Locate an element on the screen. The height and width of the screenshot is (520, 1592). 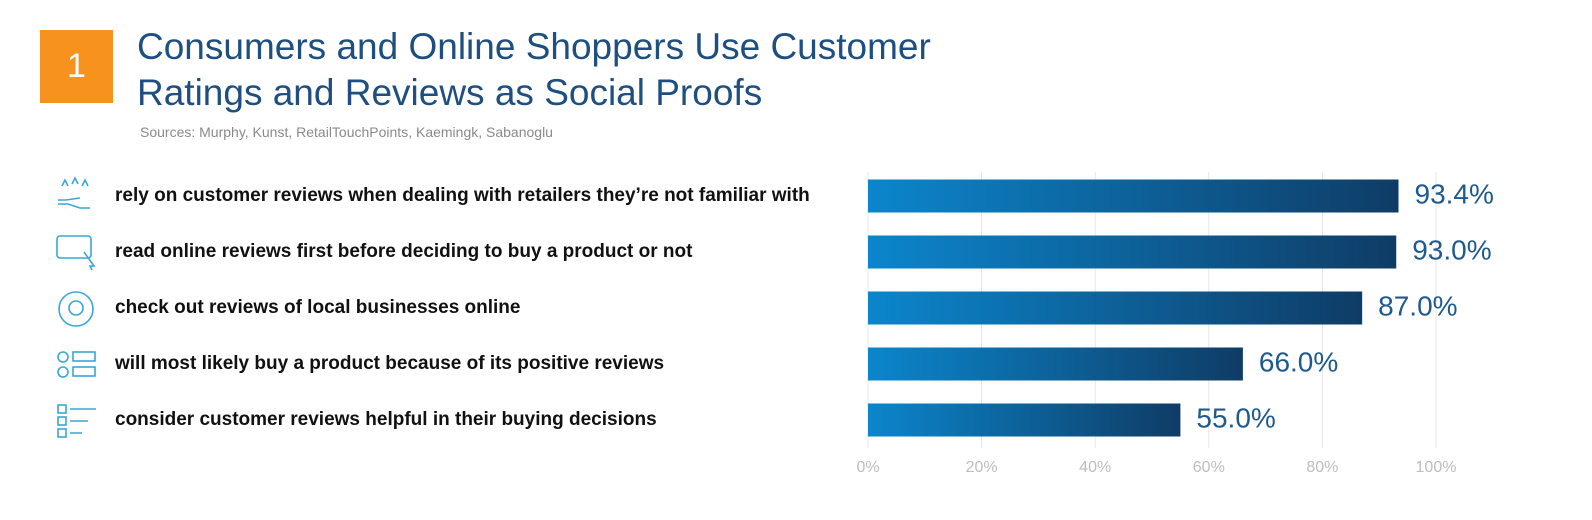
value-label: 55.0% is located at coordinates (1235, 417).